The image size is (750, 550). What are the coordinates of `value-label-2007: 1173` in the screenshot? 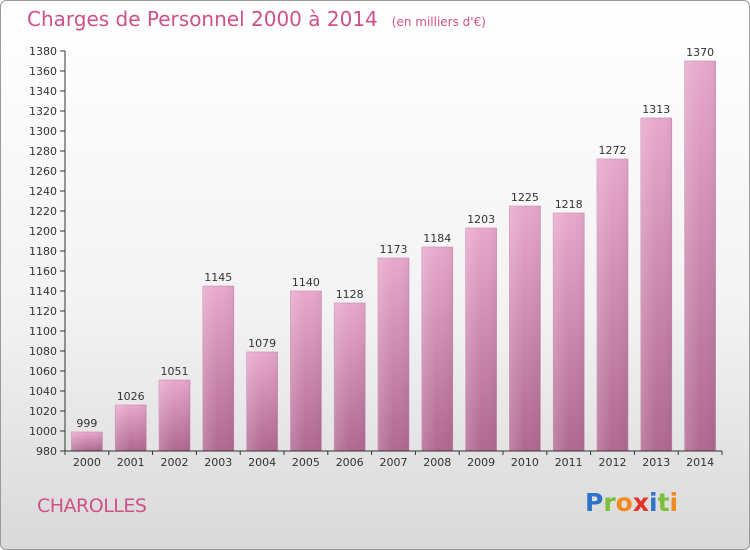 It's located at (394, 249).